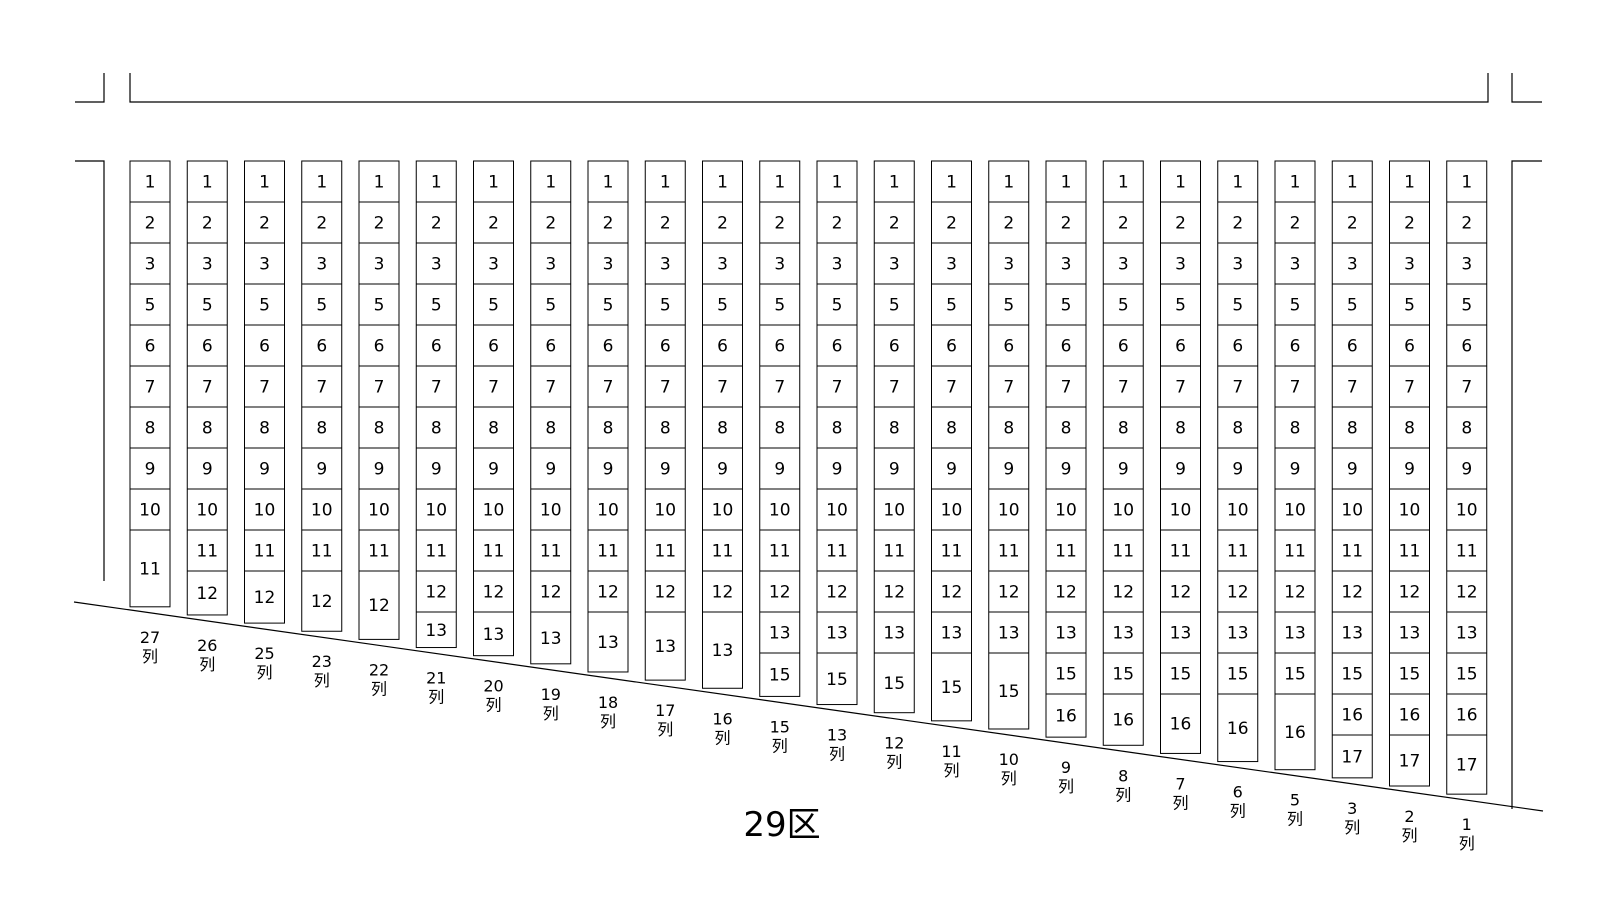 Image resolution: width=1606 pixels, height=924 pixels. Describe the element at coordinates (379, 669) in the screenshot. I see `column-number-label: 22` at that location.